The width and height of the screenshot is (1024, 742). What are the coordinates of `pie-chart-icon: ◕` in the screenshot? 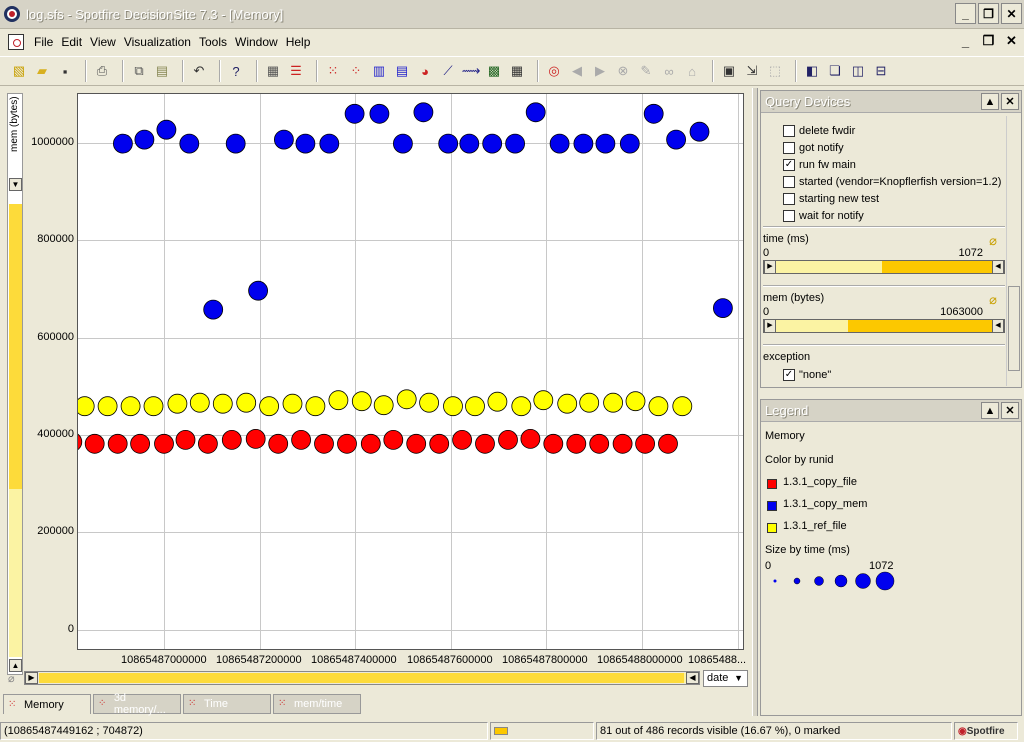 It's located at (425, 71).